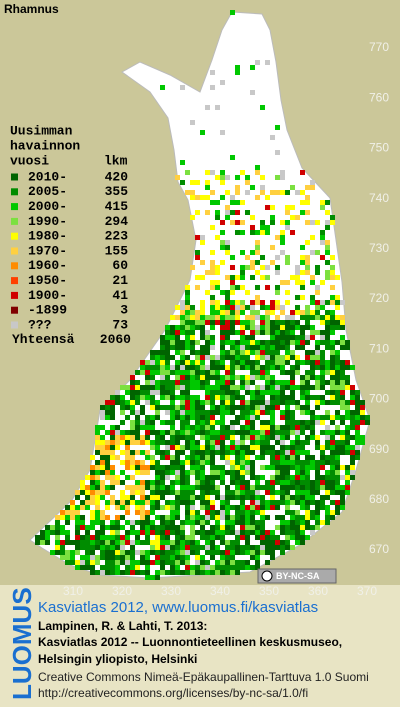 The width and height of the screenshot is (400, 707). What do you see at coordinates (45, 145) in the screenshot?
I see `legend-heading: havainnon` at bounding box center [45, 145].